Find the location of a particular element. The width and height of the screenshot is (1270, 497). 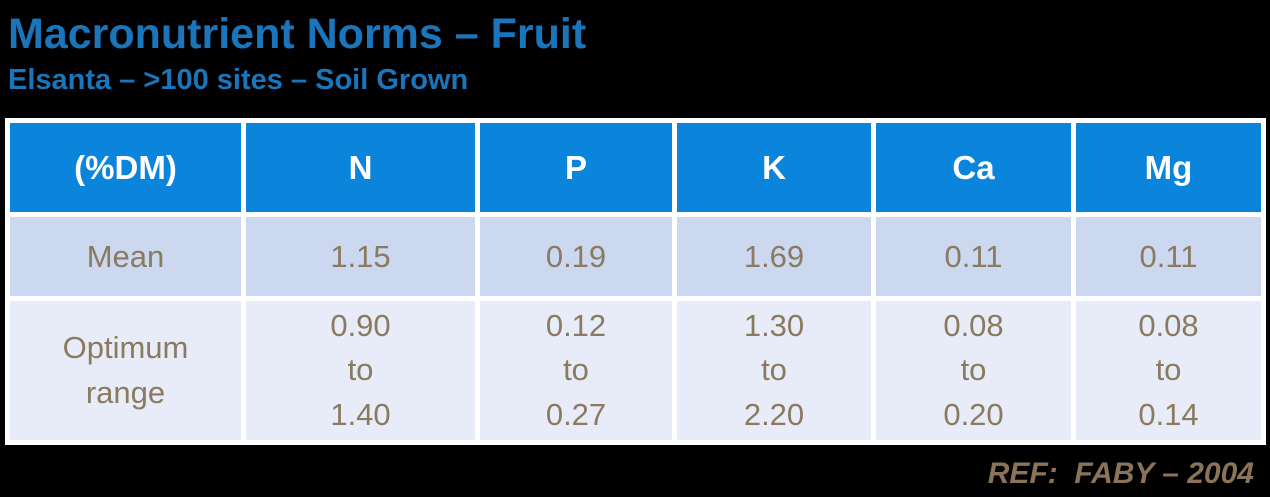

row-label-optimum-range: Optimum range is located at coordinates (125, 370).